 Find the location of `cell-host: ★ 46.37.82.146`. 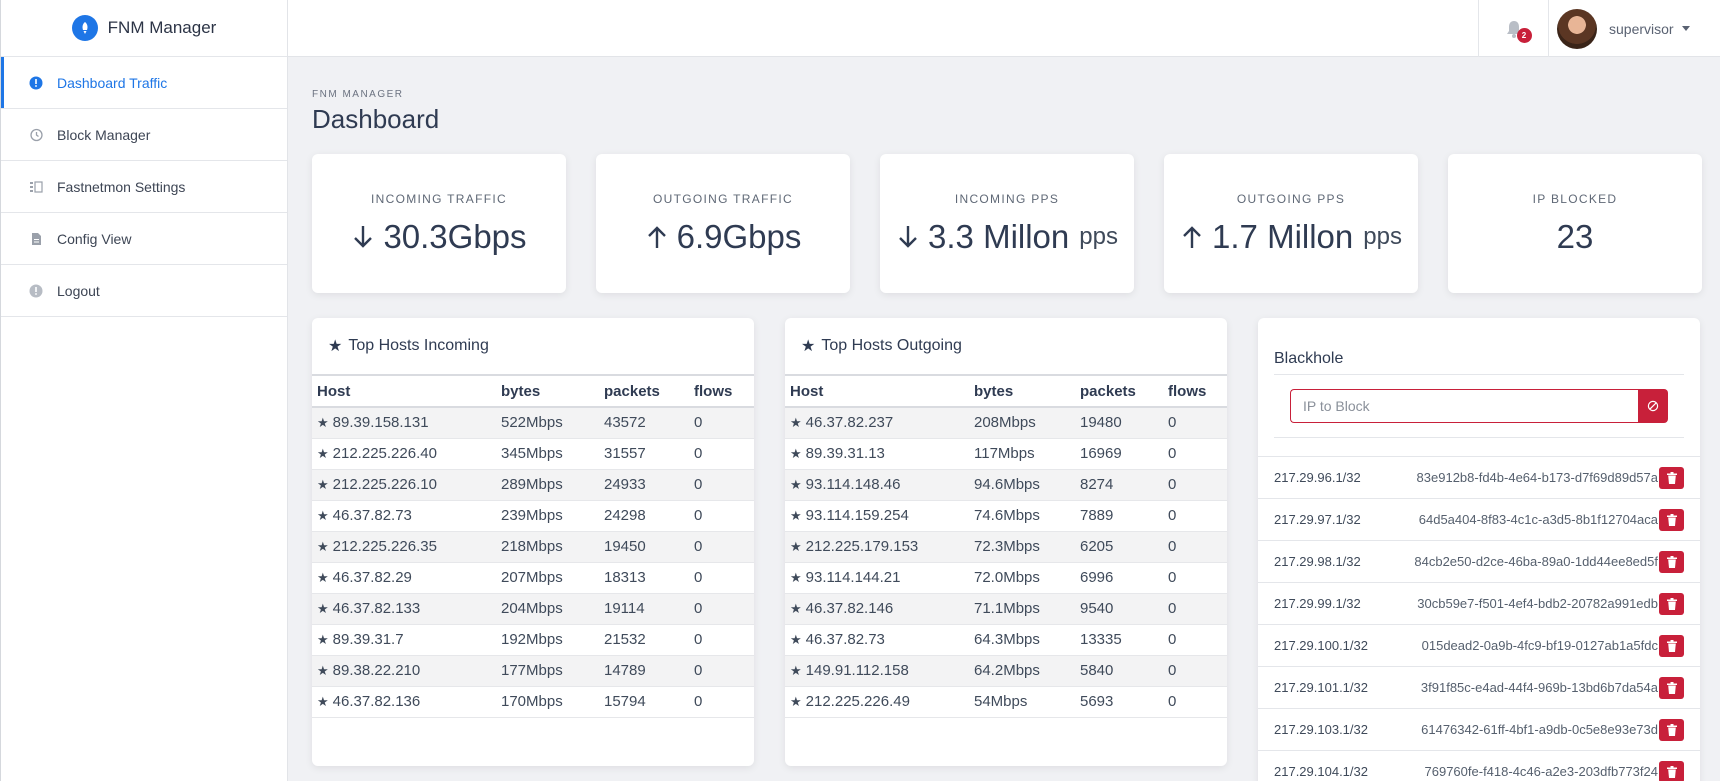

cell-host: ★ 46.37.82.146 is located at coordinates (877, 609).